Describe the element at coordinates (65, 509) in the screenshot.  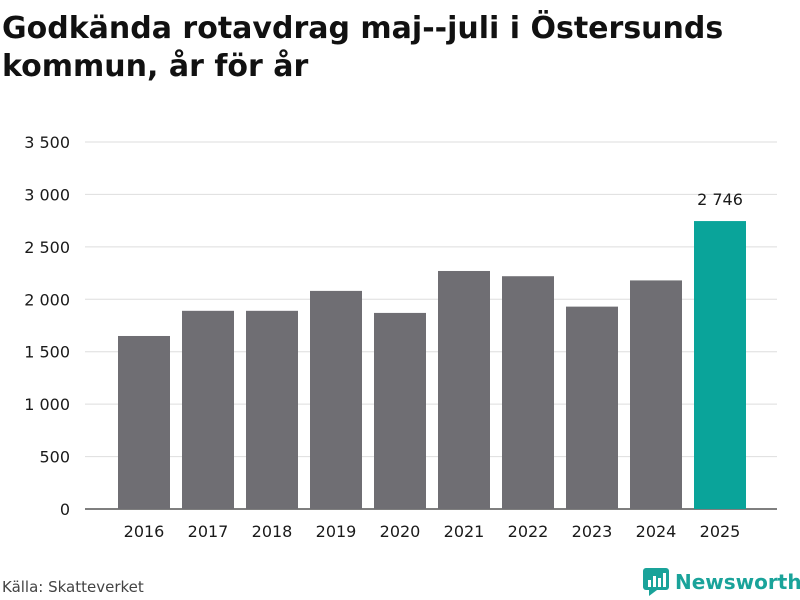
I see `y-tick-label: 0` at that location.